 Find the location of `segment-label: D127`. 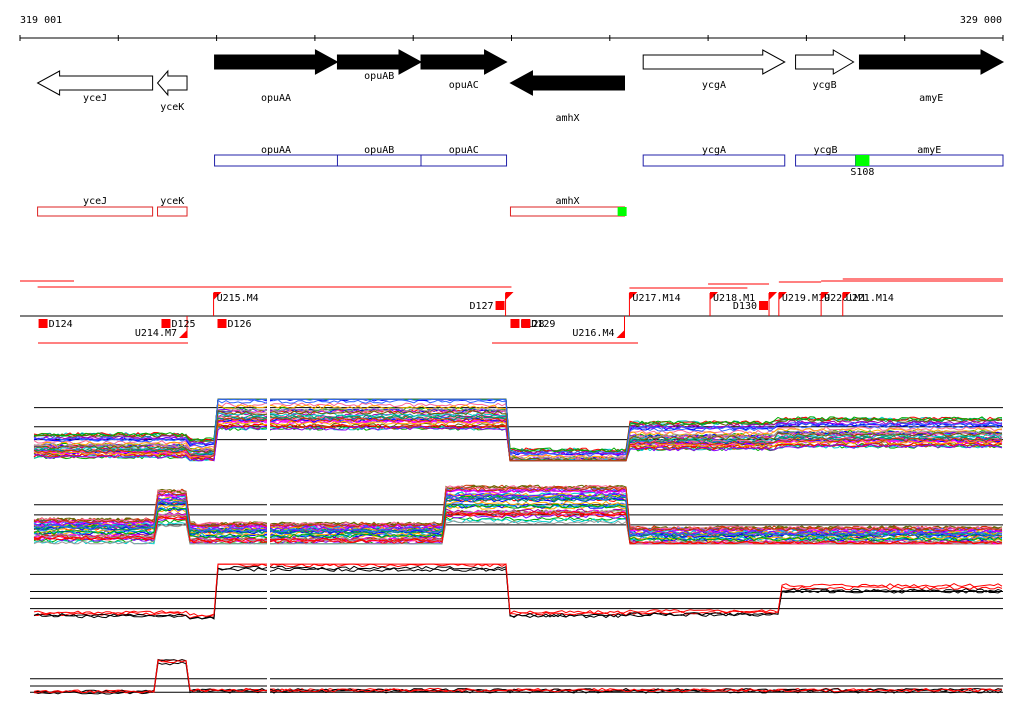

segment-label: D127 is located at coordinates (481, 306).